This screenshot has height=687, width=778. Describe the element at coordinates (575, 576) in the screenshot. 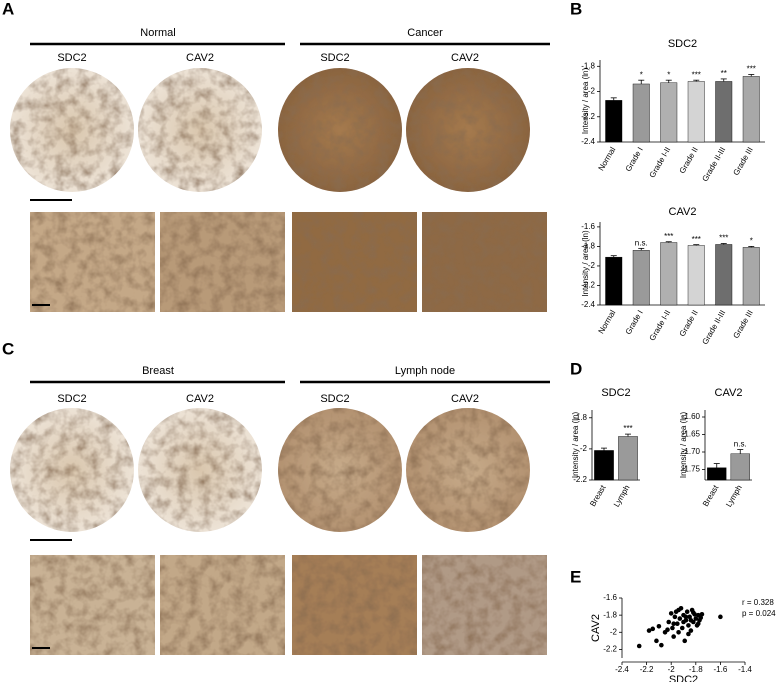

I see `panel-label: E` at that location.